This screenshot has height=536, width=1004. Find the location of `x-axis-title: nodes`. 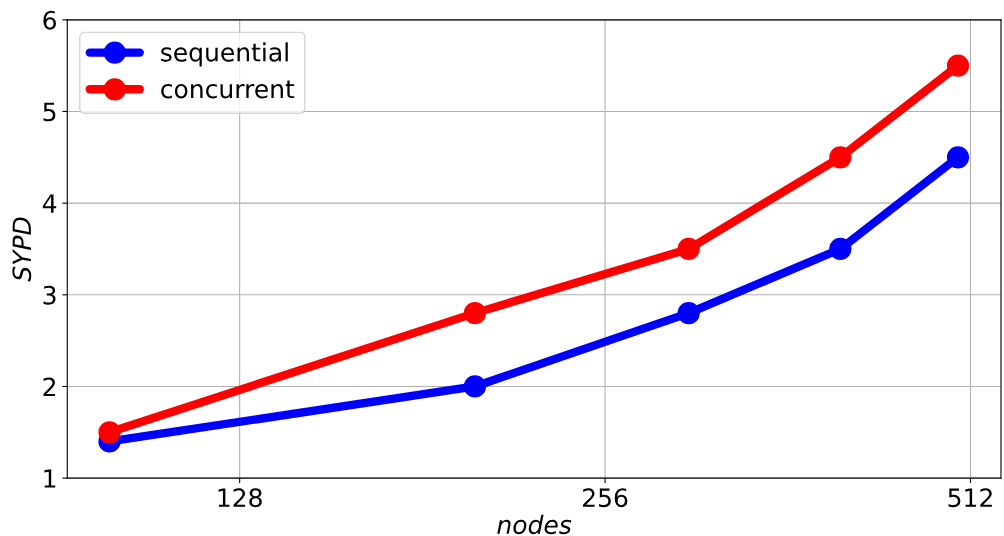

x-axis-title: nodes is located at coordinates (534, 524).